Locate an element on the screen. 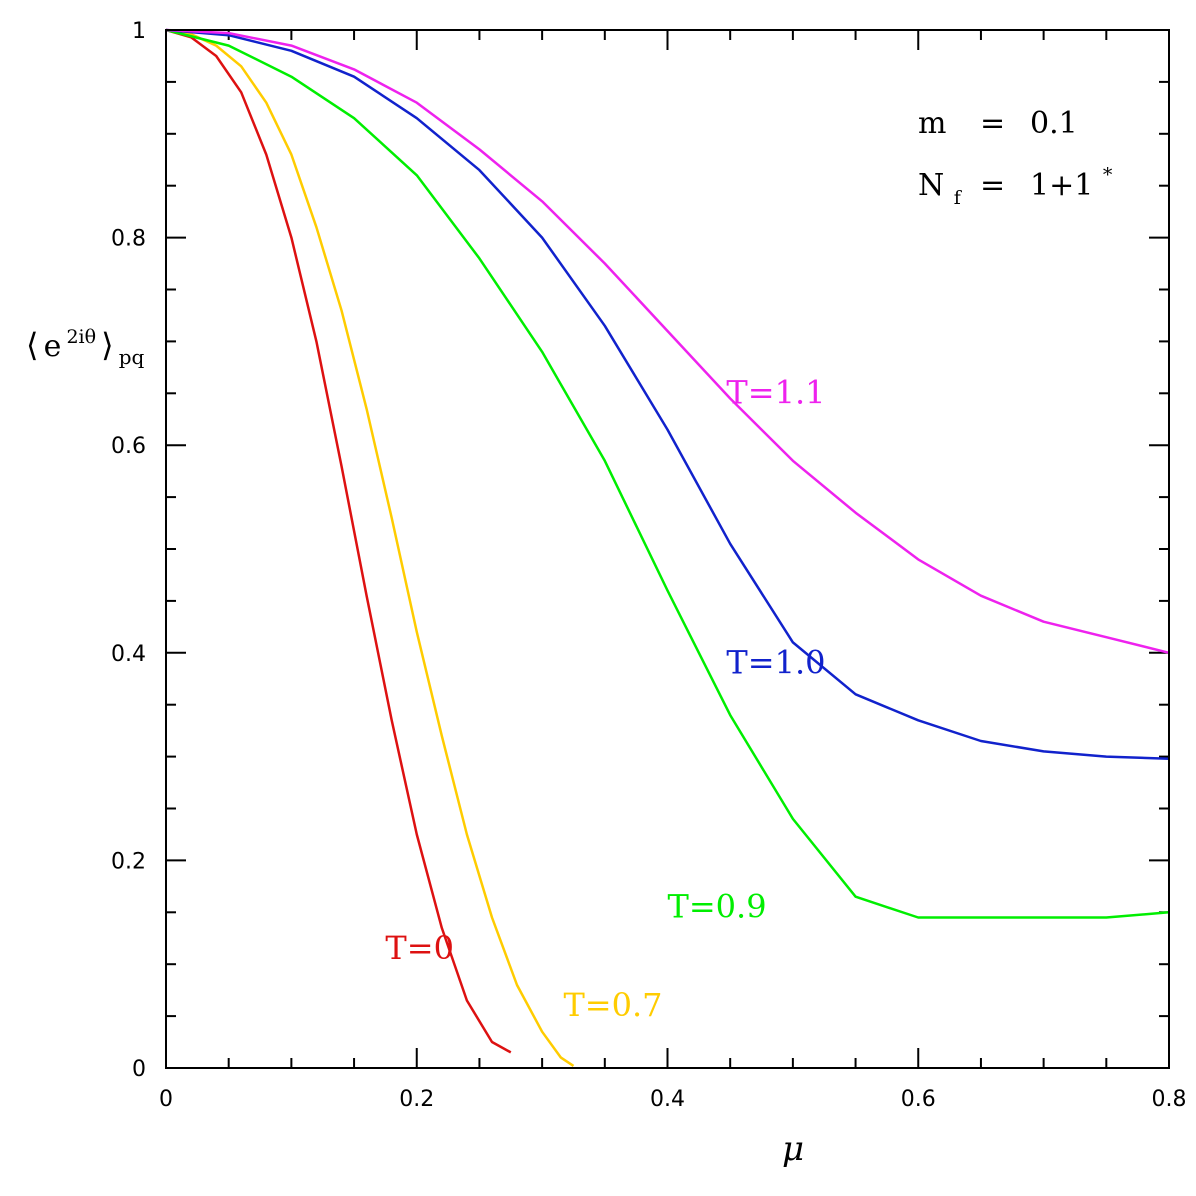 The height and width of the screenshot is (1196, 1196). y-tick-label: 1 is located at coordinates (139, 31).